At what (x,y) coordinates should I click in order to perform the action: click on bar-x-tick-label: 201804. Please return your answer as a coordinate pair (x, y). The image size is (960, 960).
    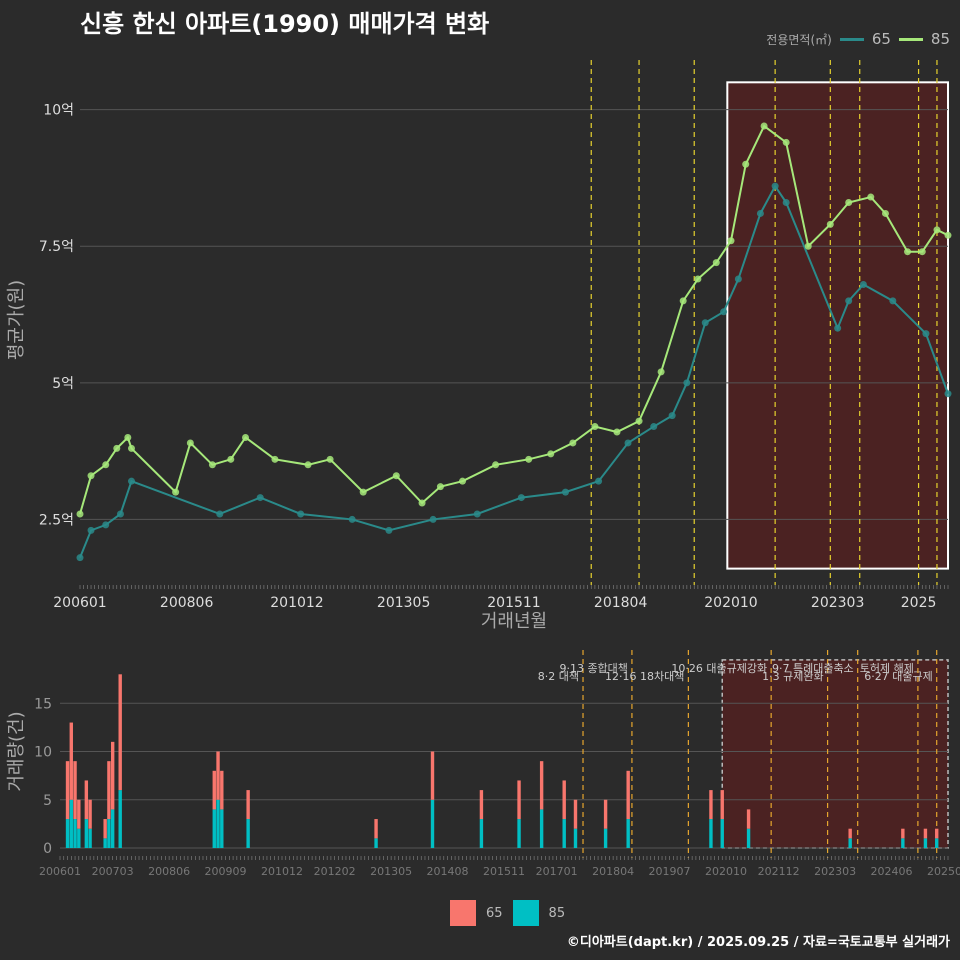
    Looking at the image, I should click on (613, 871).